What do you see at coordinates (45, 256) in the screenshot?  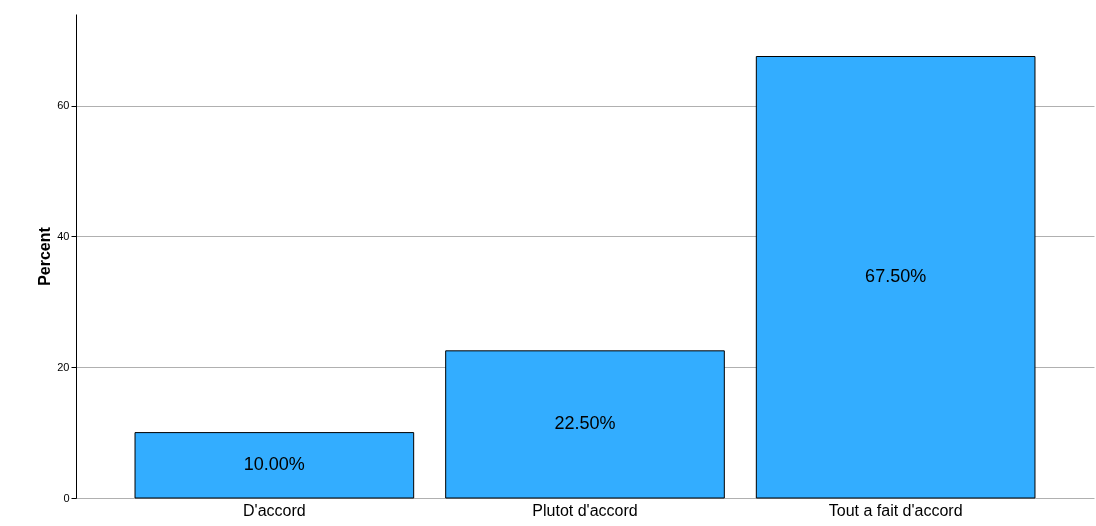 I see `y-axis-title: Percent` at bounding box center [45, 256].